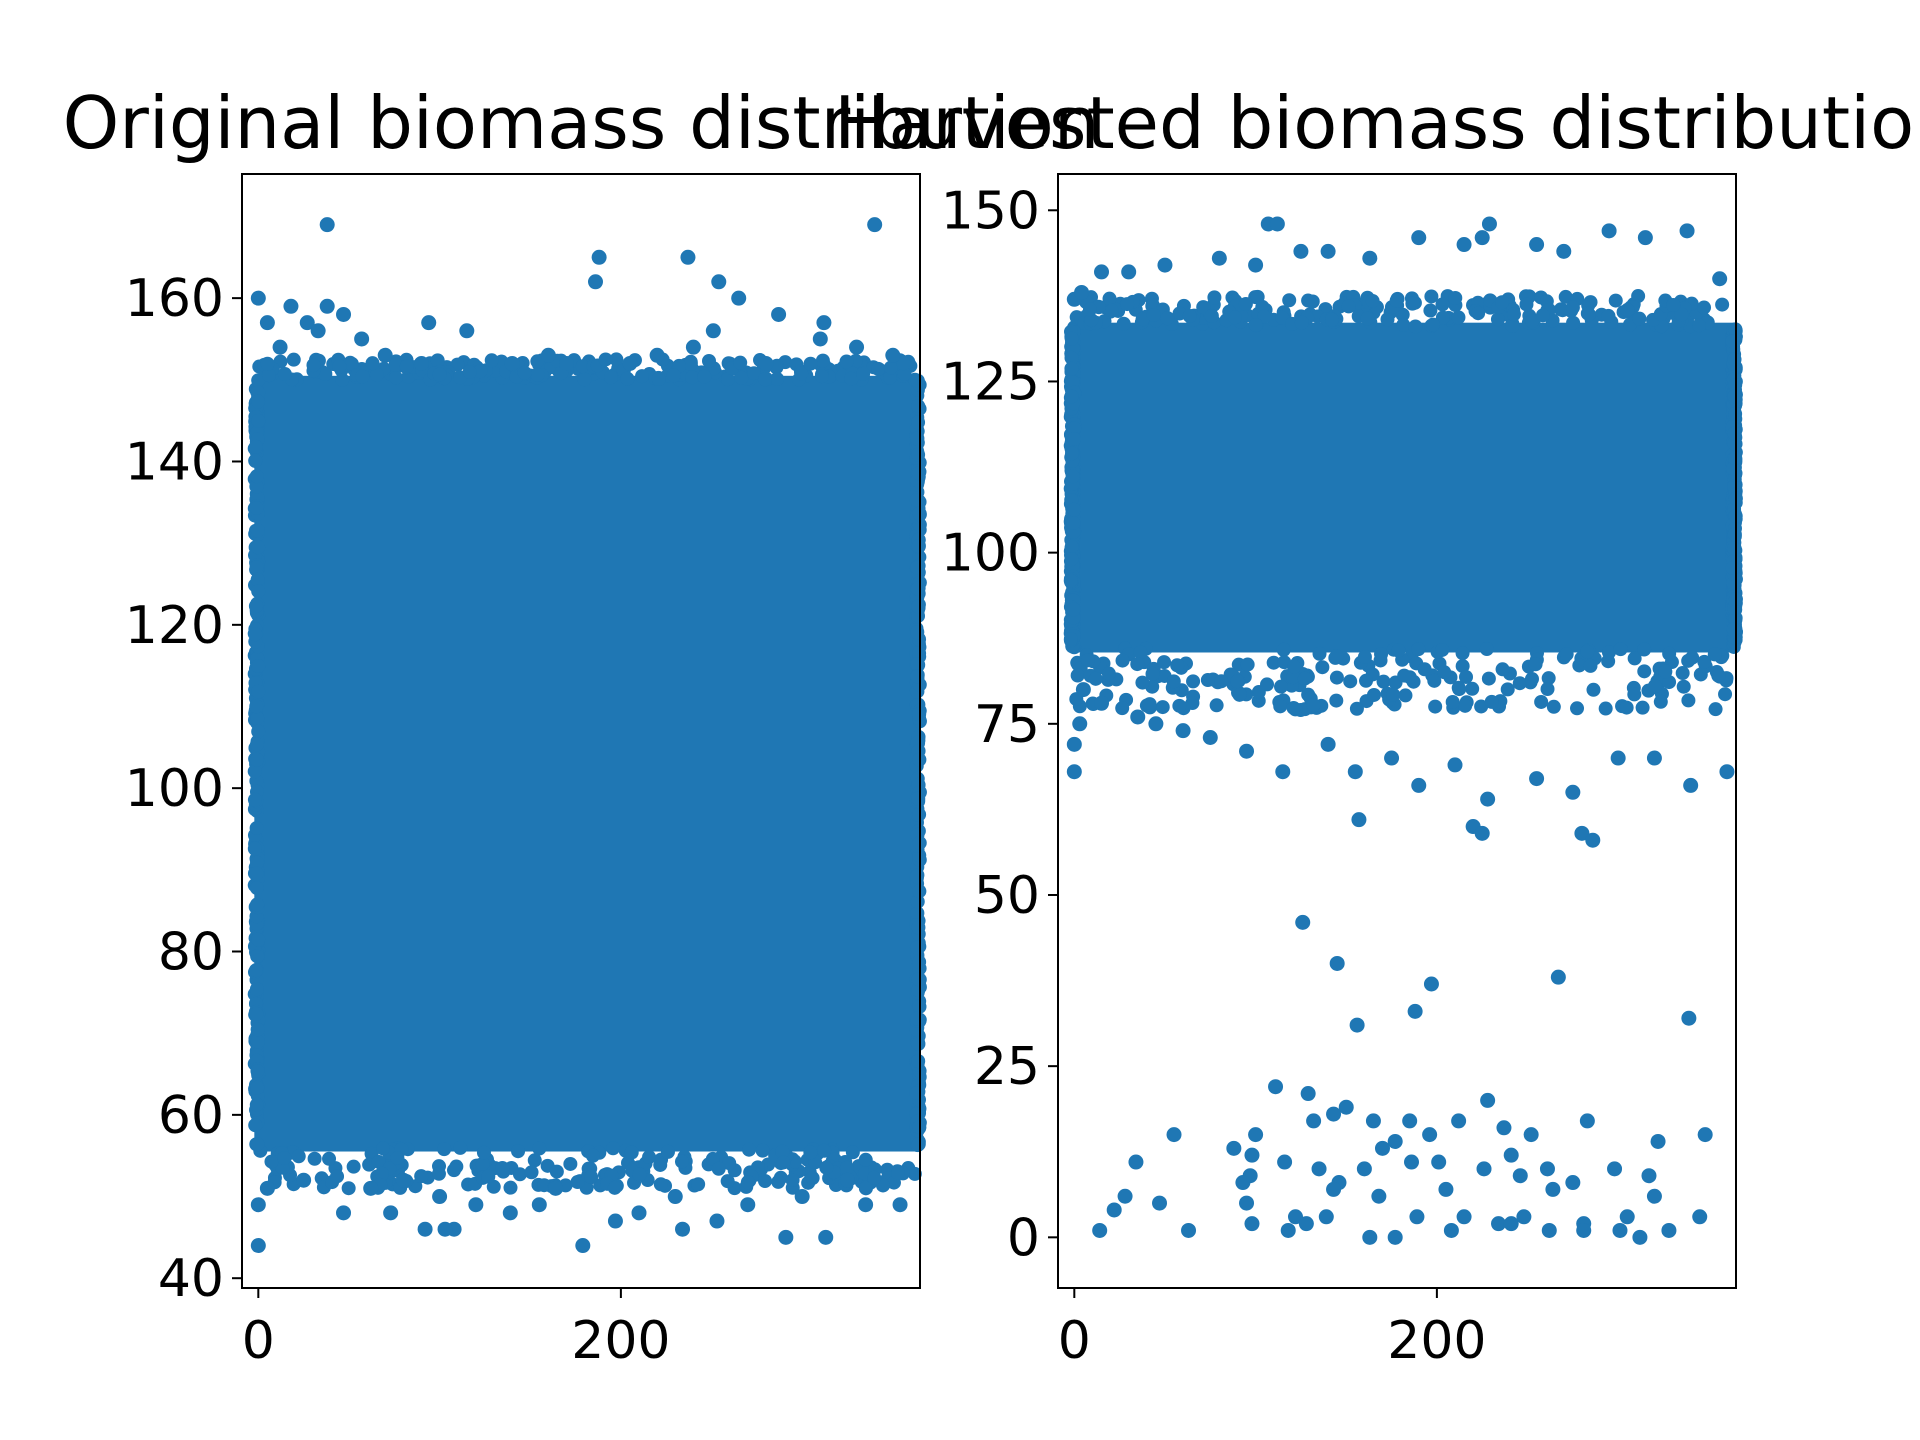 This screenshot has width=1920, height=1440. I want to click on right-bulk-scatter, so click(1403, 503).